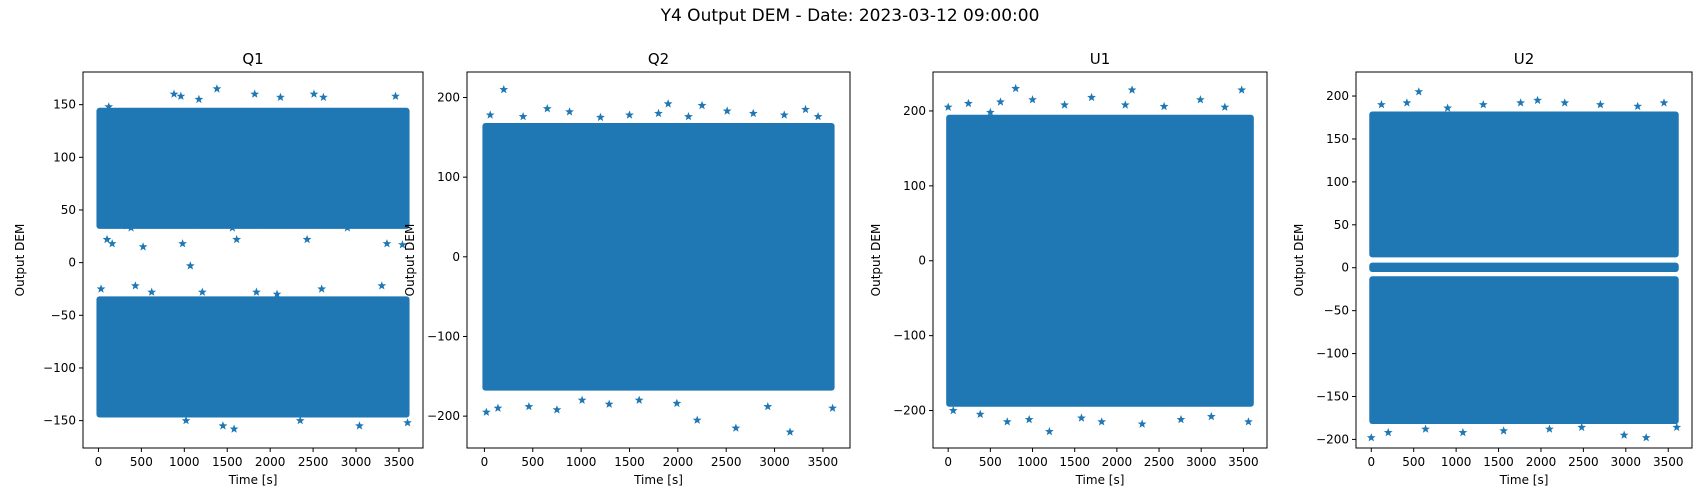 The height and width of the screenshot is (500, 1700). Describe the element at coordinates (1337, 139) in the screenshot. I see `y-tick-label: 150` at that location.